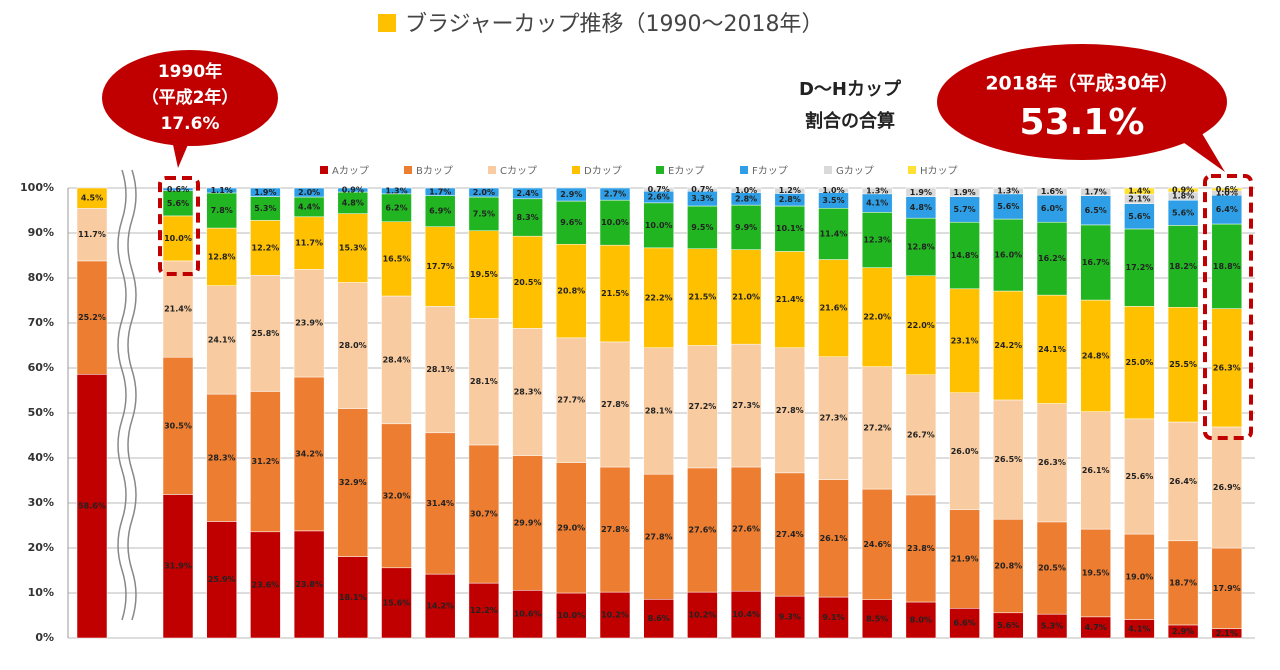  Describe the element at coordinates (265, 192) in the screenshot. I see `value-label: 1.9%` at that location.